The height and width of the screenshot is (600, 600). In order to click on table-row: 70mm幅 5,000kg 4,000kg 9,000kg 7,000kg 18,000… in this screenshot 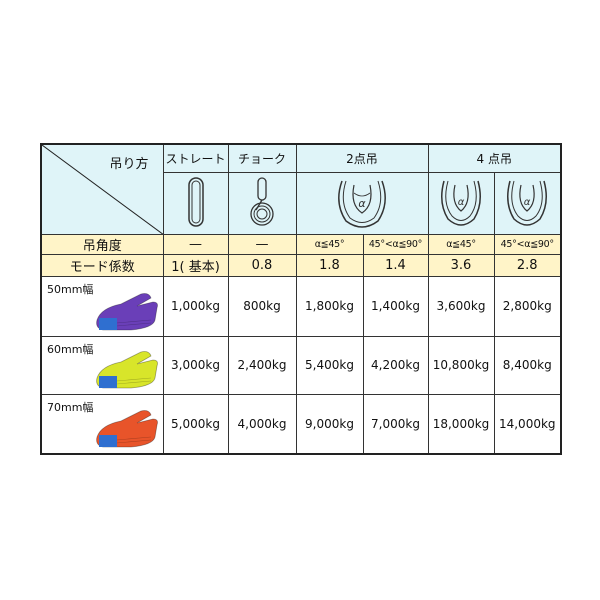, I will do `click(301, 424)`.